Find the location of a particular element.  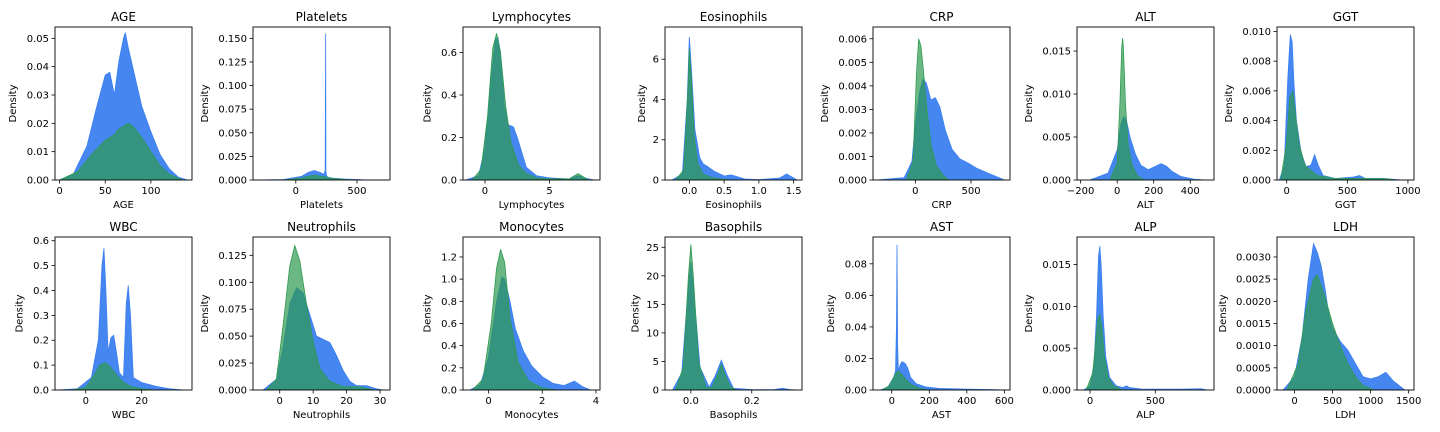

alt-y-tick-label: 0.015 is located at coordinates (1056, 52).